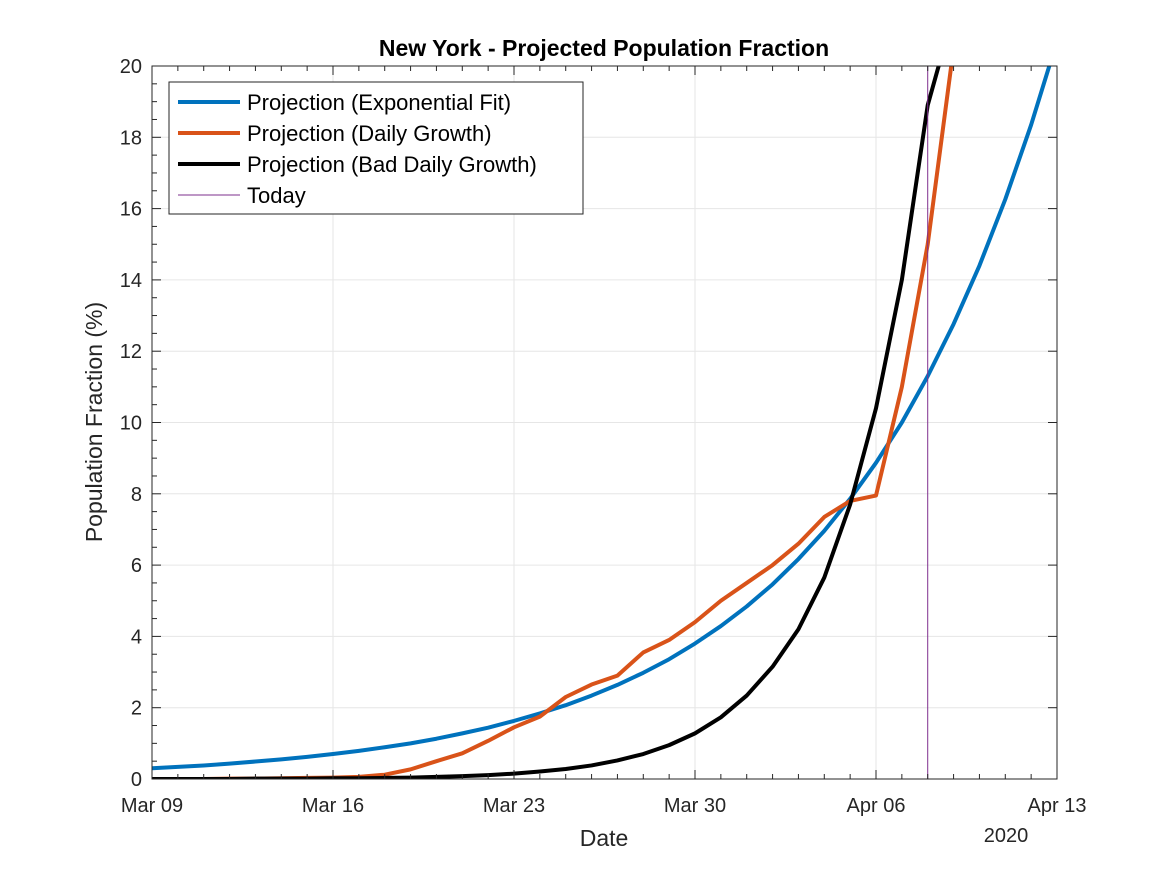 The image size is (1167, 875). Describe the element at coordinates (136, 566) in the screenshot. I see `y-tick-label: 6` at that location.